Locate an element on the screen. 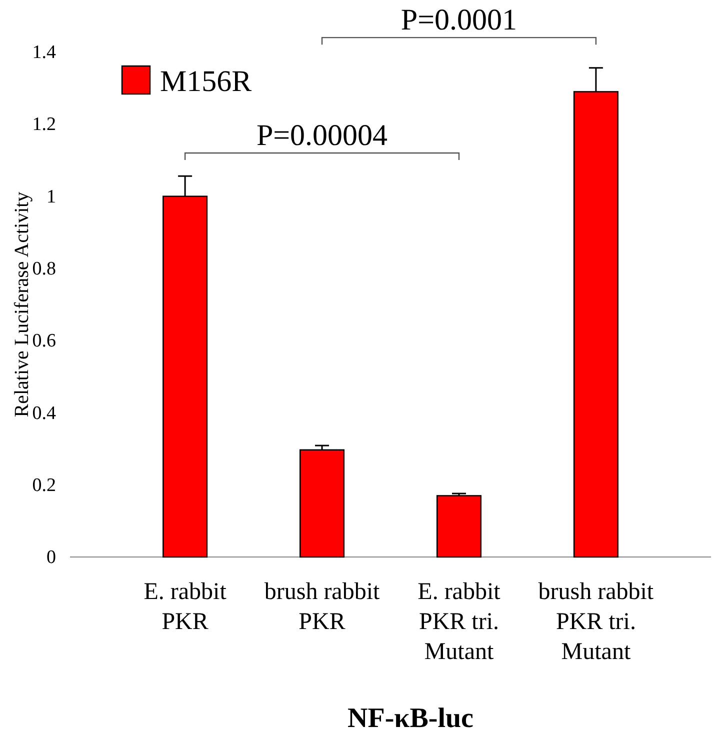 This screenshot has width=721, height=742. annotation: P=0.00004 is located at coordinates (322, 135).